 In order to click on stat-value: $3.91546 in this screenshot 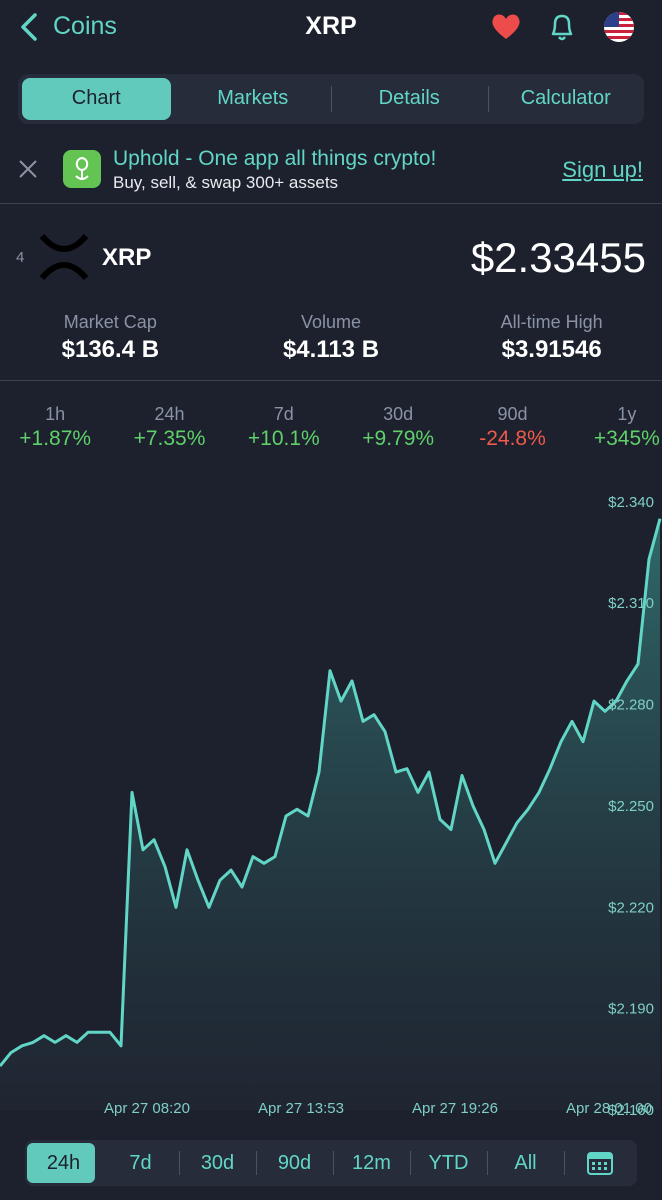, I will do `click(551, 349)`.